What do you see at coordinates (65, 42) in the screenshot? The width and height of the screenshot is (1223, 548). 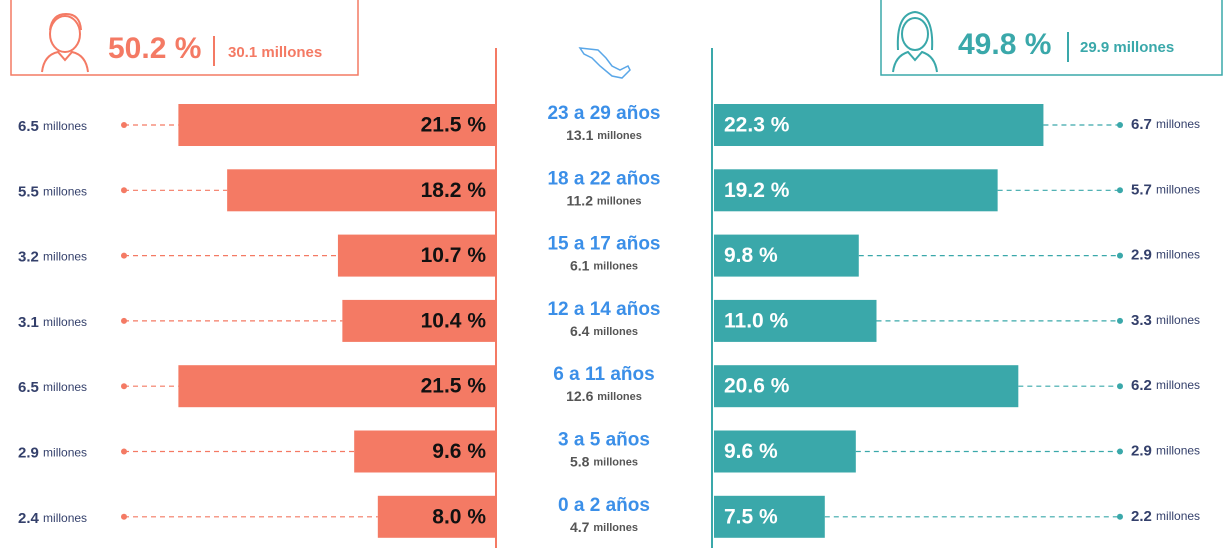 I see `male-icon` at bounding box center [65, 42].